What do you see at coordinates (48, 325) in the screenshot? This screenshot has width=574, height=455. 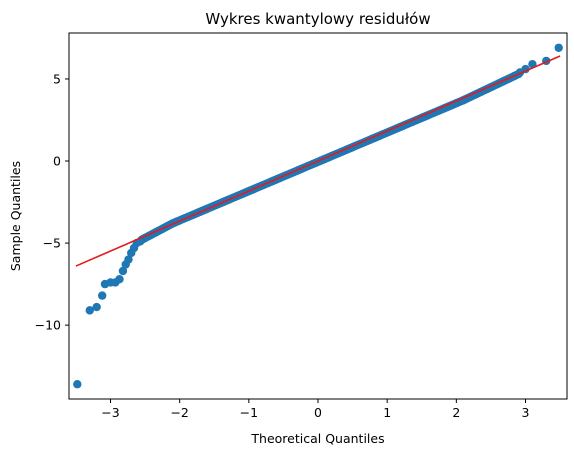 I see `y-tick-label: −10` at bounding box center [48, 325].